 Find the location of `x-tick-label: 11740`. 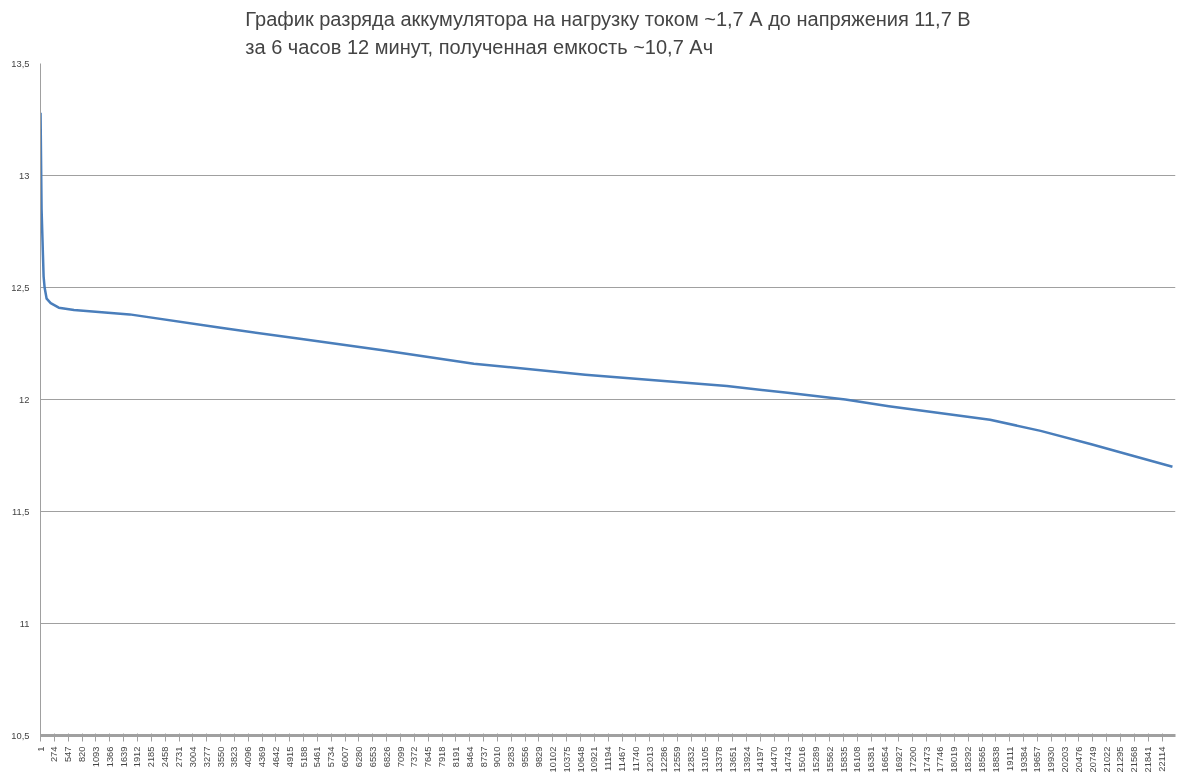

x-tick-label: 11740 is located at coordinates (635, 759).